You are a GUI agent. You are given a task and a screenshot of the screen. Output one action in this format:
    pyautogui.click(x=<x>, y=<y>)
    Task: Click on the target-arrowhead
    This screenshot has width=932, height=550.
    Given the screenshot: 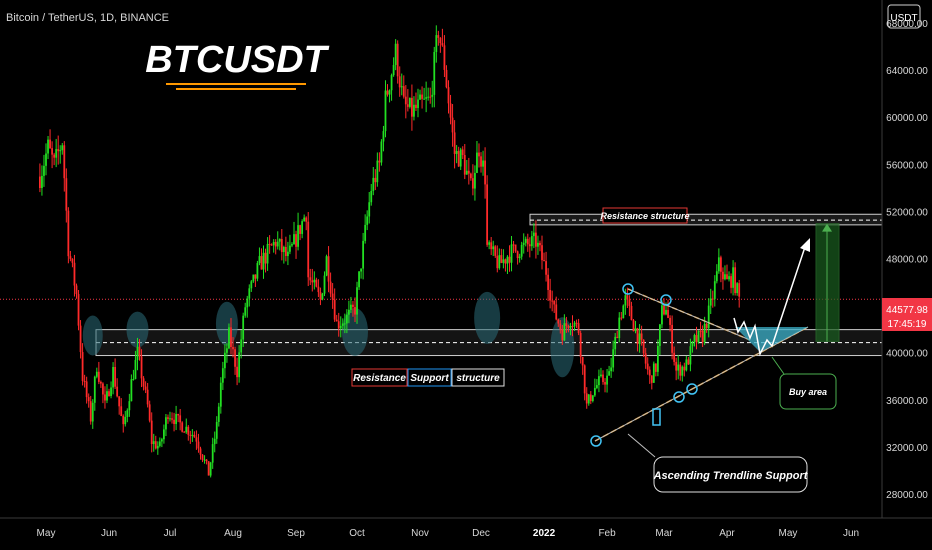 What is the action you would take?
    pyautogui.click(x=827, y=227)
    